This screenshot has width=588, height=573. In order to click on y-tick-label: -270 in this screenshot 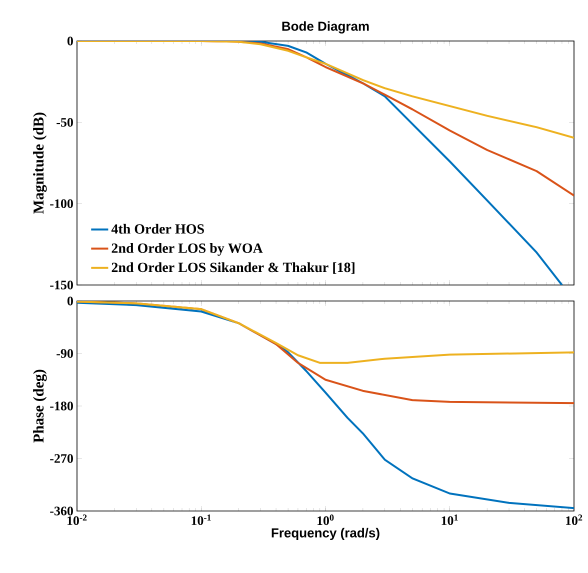, I will do `click(61, 458)`.